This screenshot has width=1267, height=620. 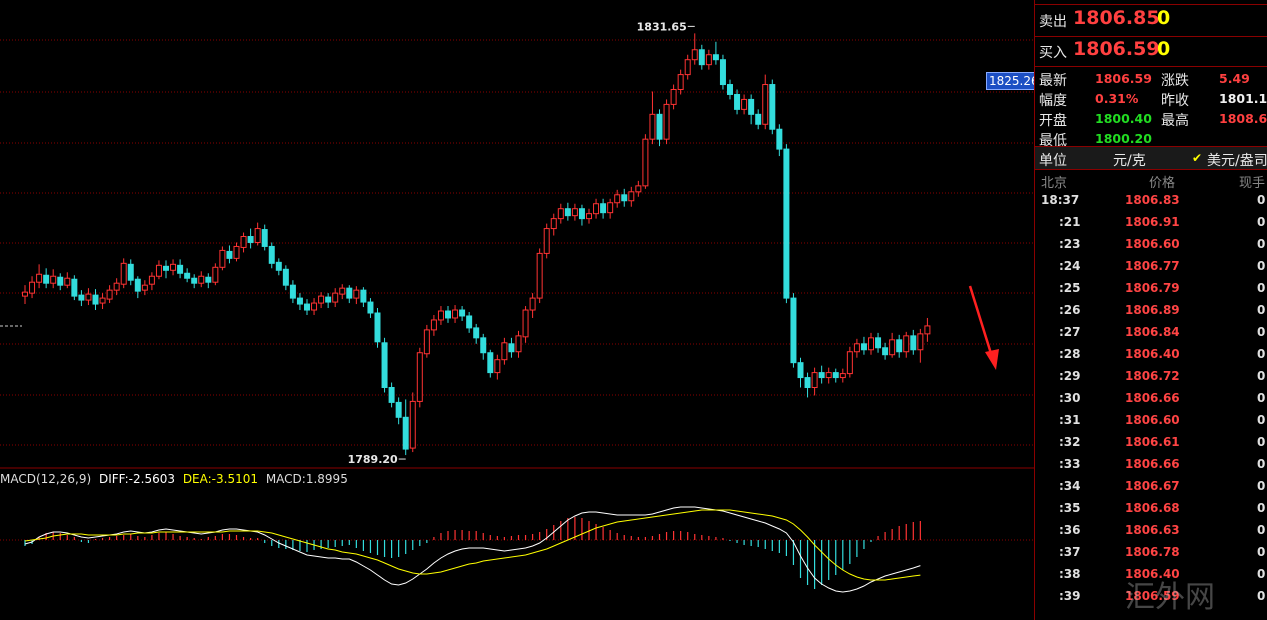 What do you see at coordinates (1151, 468) in the screenshot?
I see `tick-row: :33 1806.66 0` at bounding box center [1151, 468].